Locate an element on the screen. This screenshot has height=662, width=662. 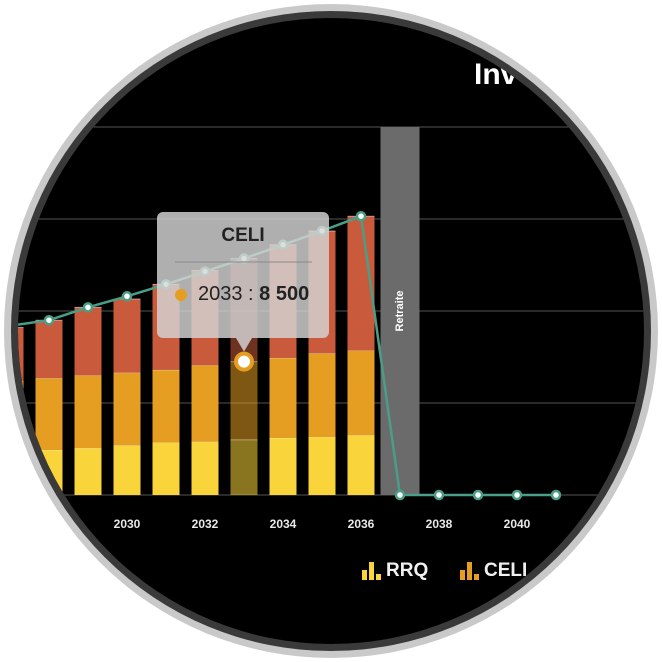
tooltip is located at coordinates (243, 282).